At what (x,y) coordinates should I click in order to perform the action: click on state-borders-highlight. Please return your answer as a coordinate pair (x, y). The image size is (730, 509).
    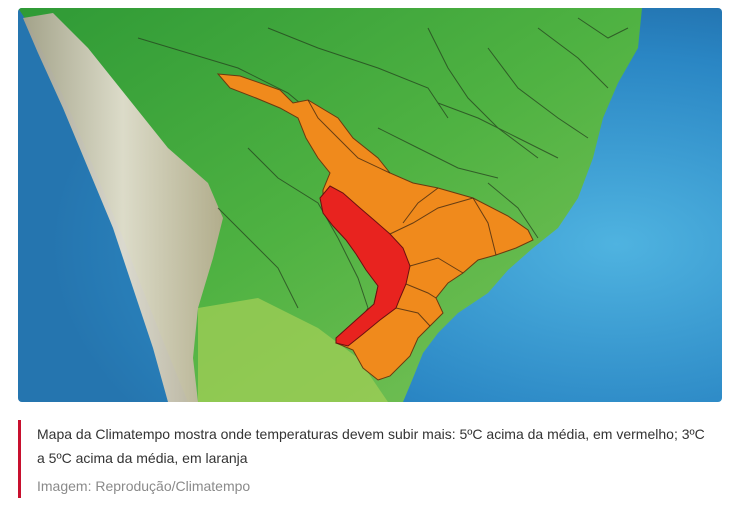
    Looking at the image, I should click on (402, 213).